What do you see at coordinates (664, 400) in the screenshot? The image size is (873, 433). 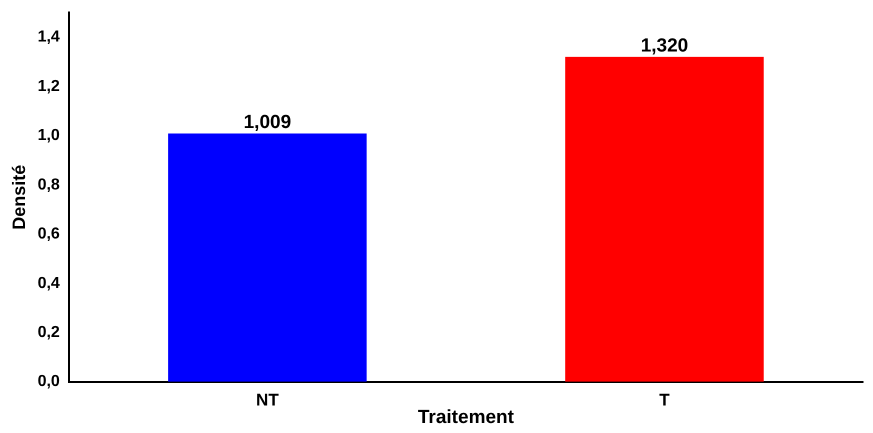 I see `x-tick-label: T` at bounding box center [664, 400].